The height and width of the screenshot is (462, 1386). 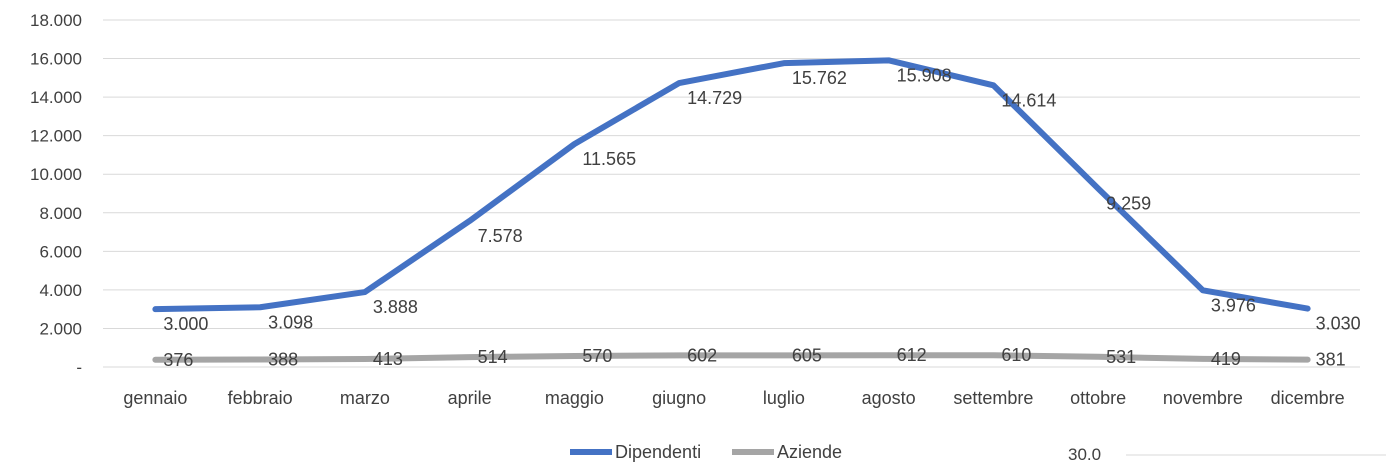 I want to click on x-tick-label: marzo, so click(x=365, y=398).